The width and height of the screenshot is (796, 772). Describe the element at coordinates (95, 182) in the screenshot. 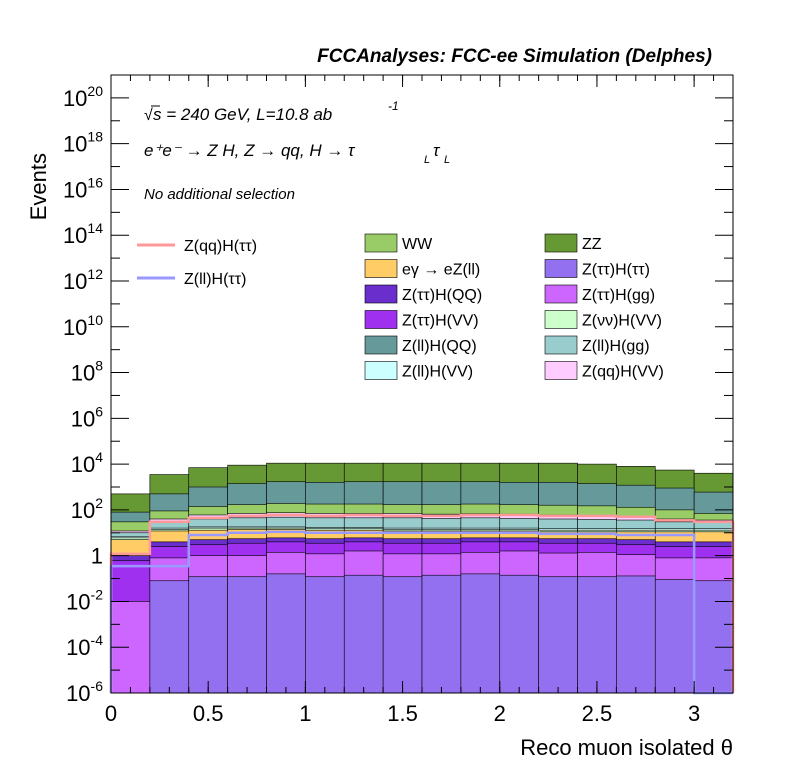

I see `y-tick-exp: 16` at that location.